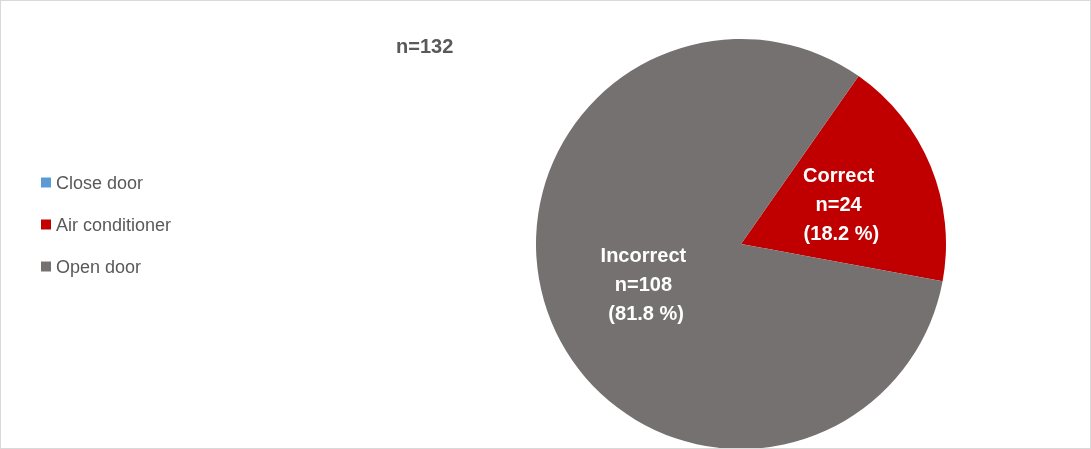 The image size is (1091, 449). Describe the element at coordinates (114, 224) in the screenshot. I see `legend-label: Air conditioner` at that location.